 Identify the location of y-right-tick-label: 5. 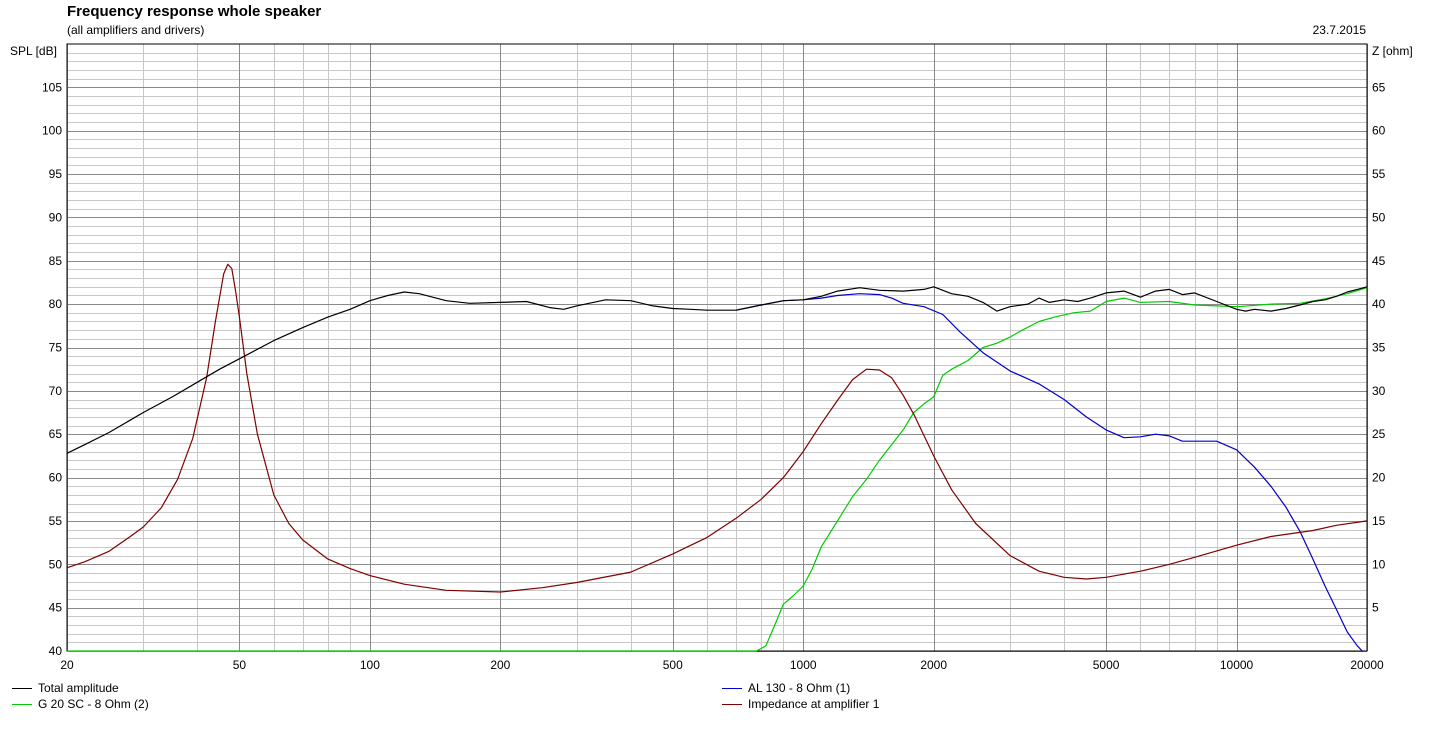
(1375, 608).